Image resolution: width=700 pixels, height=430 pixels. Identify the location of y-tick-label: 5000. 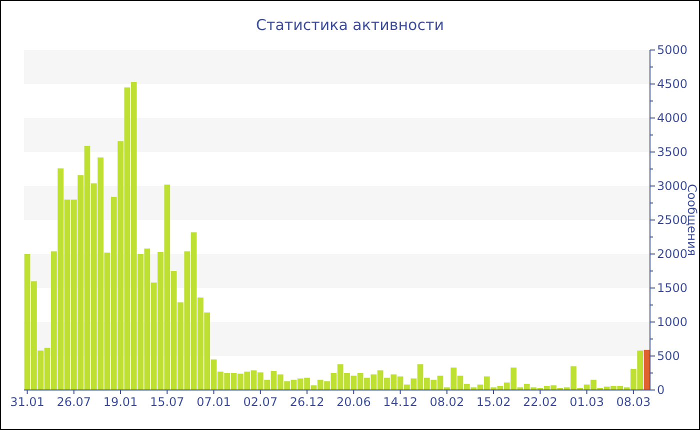
(672, 50).